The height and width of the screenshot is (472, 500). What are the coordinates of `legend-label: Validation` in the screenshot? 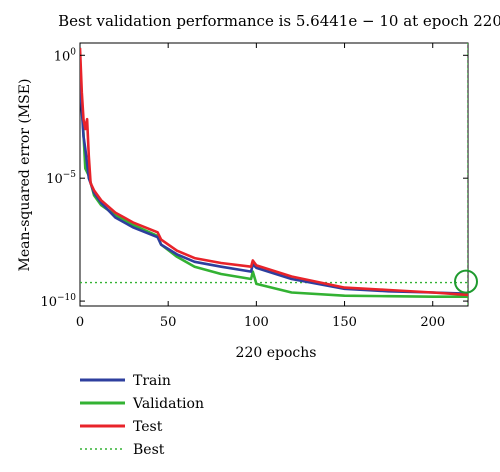 It's located at (168, 404).